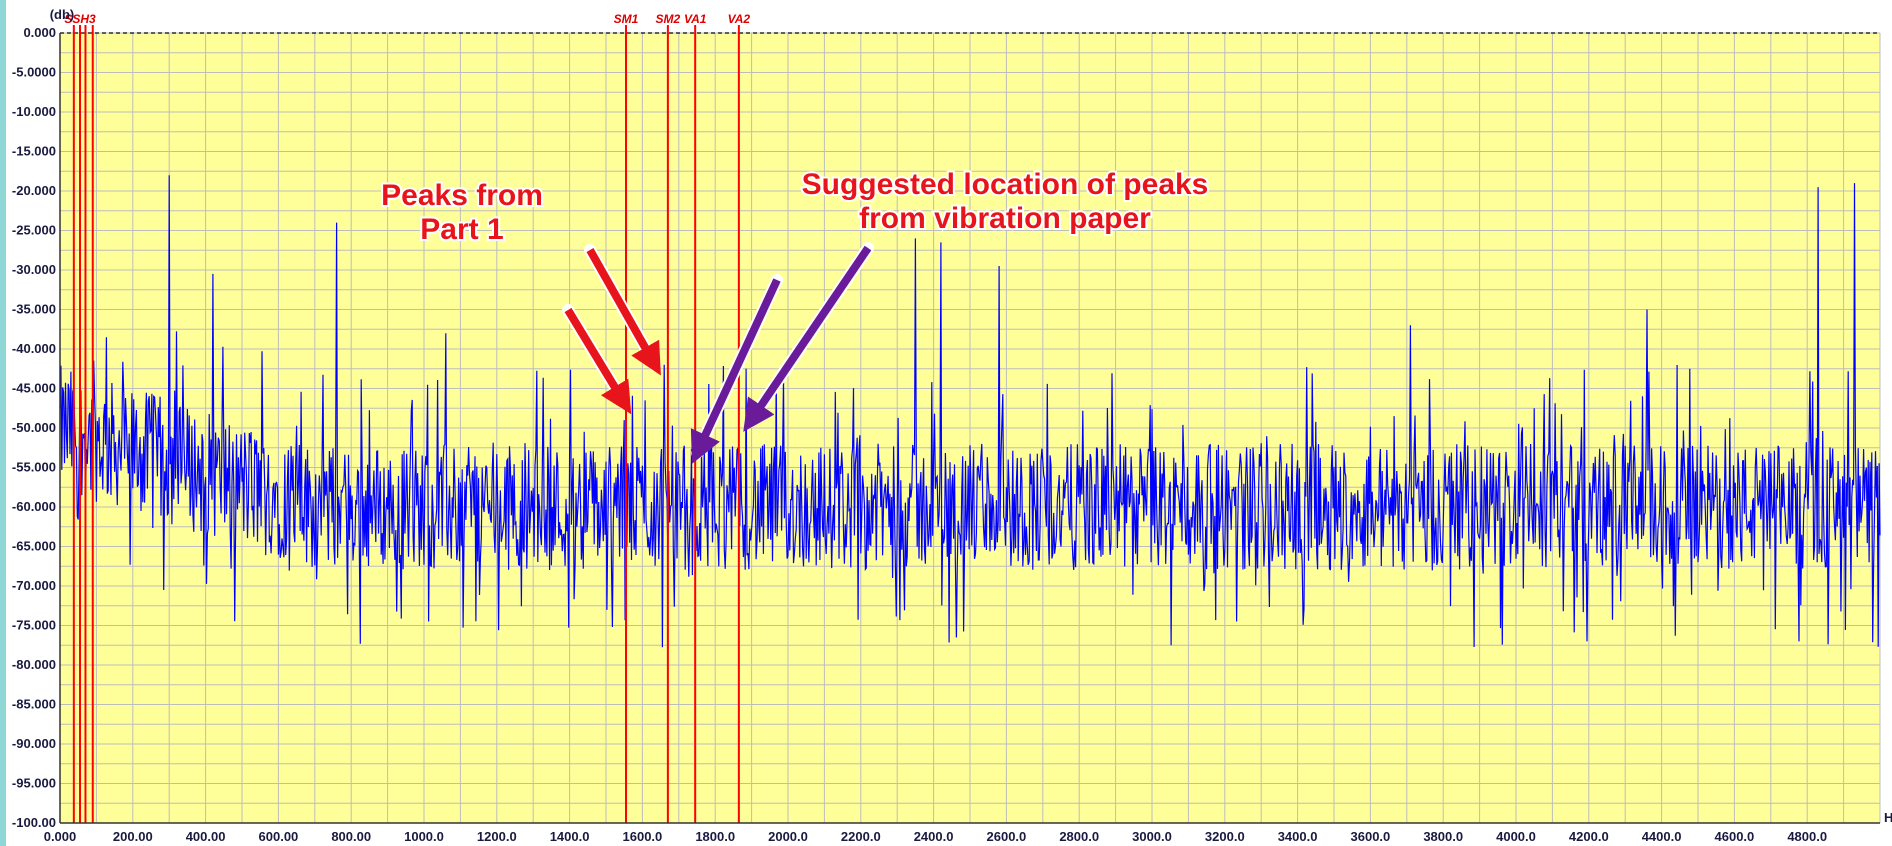 The image size is (1892, 846). Describe the element at coordinates (570, 836) in the screenshot. I see `x-tick-label: 1400.0` at that location.